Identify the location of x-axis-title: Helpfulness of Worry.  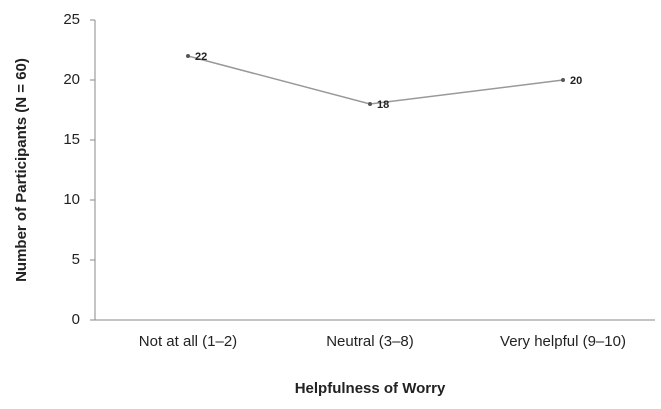
(370, 388).